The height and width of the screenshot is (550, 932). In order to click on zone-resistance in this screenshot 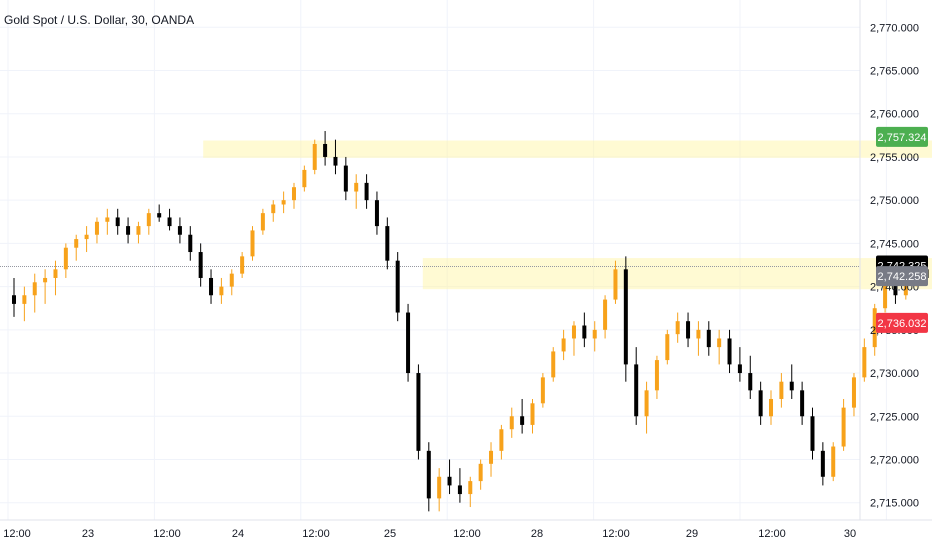, I will do `click(567, 149)`.